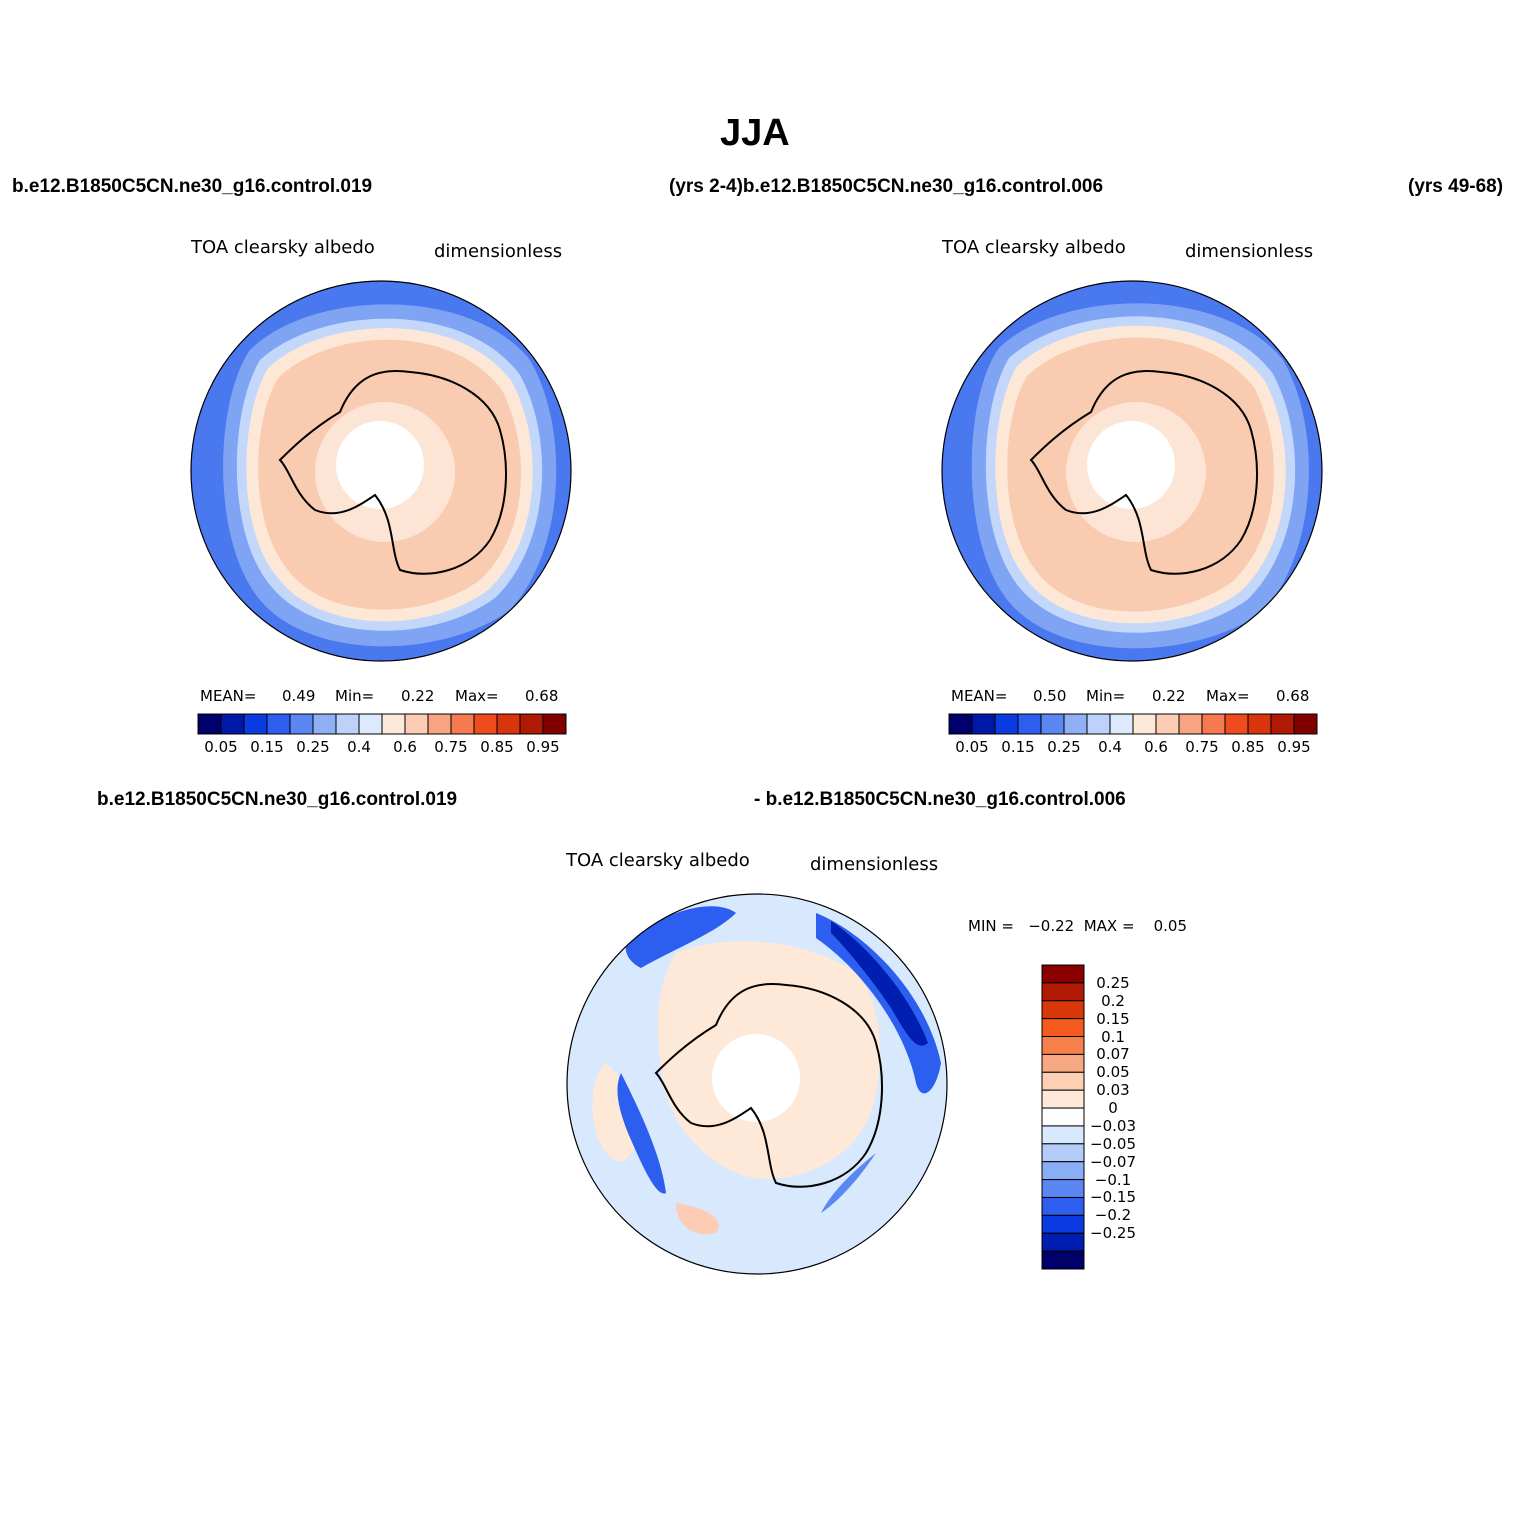 This screenshot has width=1514, height=1514. Describe the element at coordinates (1113, 1090) in the screenshot. I see `colorbar-tick-label: 0.03` at that location.